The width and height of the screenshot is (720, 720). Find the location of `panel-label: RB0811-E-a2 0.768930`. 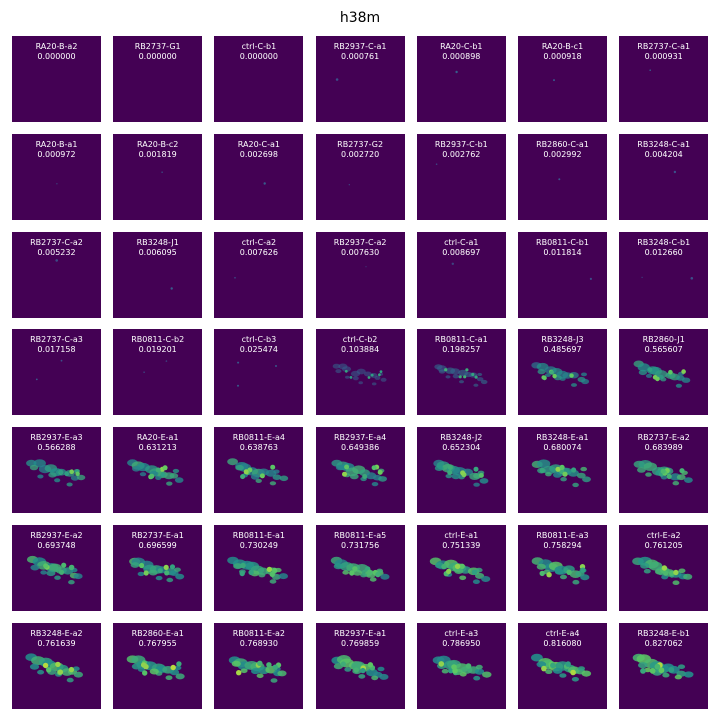

panel-label: RB0811-E-a2 0.768930 is located at coordinates (258, 639).